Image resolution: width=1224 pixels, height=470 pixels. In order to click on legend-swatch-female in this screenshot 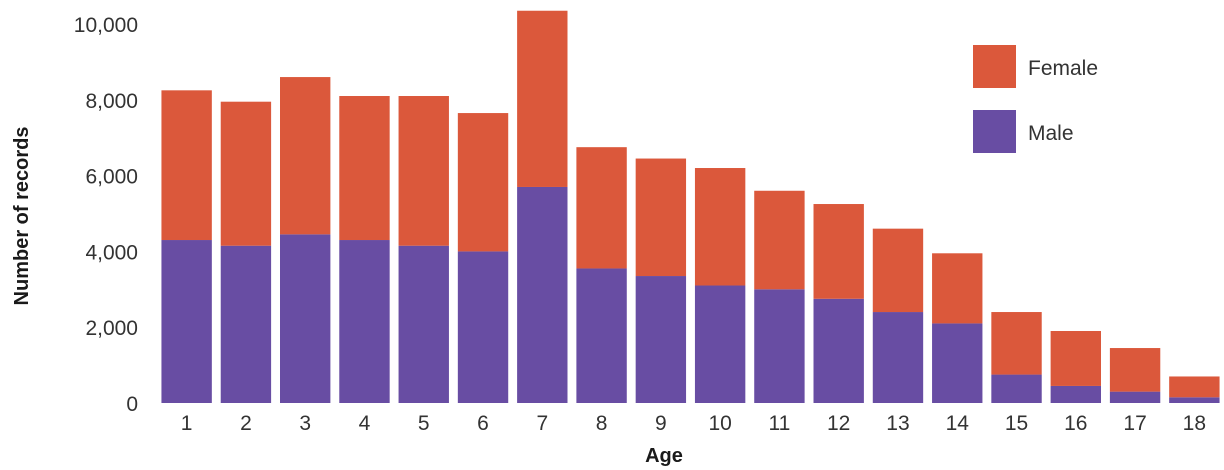, I will do `click(994, 66)`.